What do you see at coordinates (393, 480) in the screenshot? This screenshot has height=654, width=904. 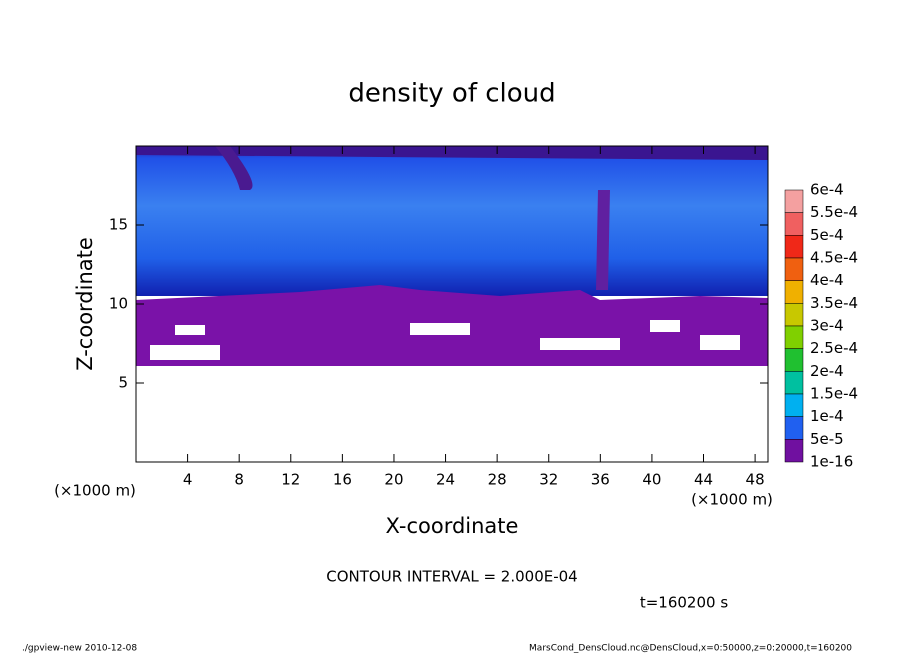 I see `x-tick-label: 20` at bounding box center [393, 480].